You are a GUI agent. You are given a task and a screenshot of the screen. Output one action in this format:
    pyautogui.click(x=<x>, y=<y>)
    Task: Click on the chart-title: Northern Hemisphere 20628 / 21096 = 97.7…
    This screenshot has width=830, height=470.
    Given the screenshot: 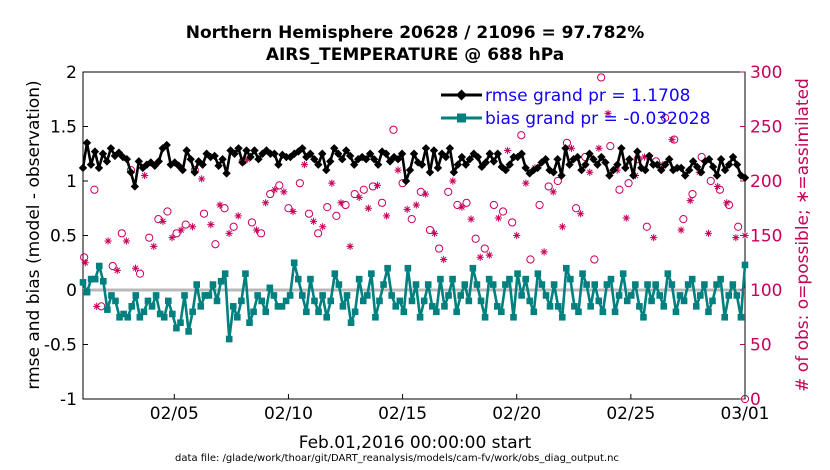 What is the action you would take?
    pyautogui.click(x=415, y=33)
    